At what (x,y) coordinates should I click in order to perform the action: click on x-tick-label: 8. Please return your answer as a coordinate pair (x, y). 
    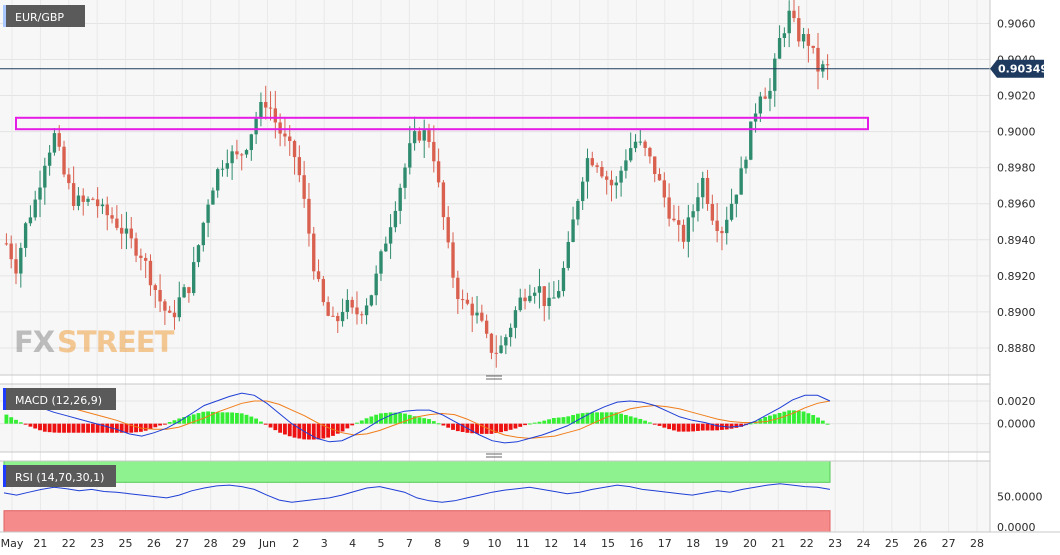
    Looking at the image, I should click on (437, 543).